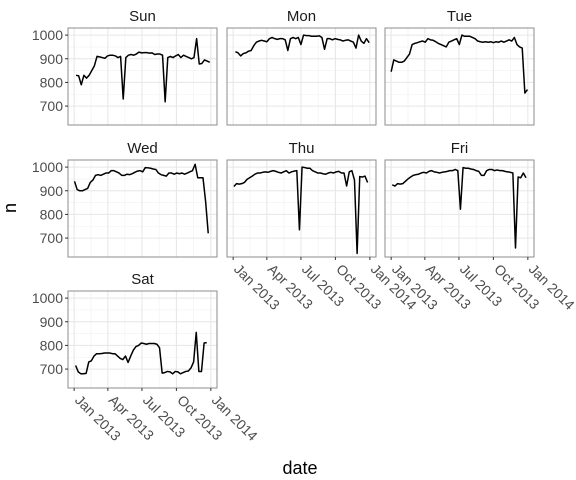 Image resolution: width=576 pixels, height=480 pixels. I want to click on series-line-fri, so click(459, 207).